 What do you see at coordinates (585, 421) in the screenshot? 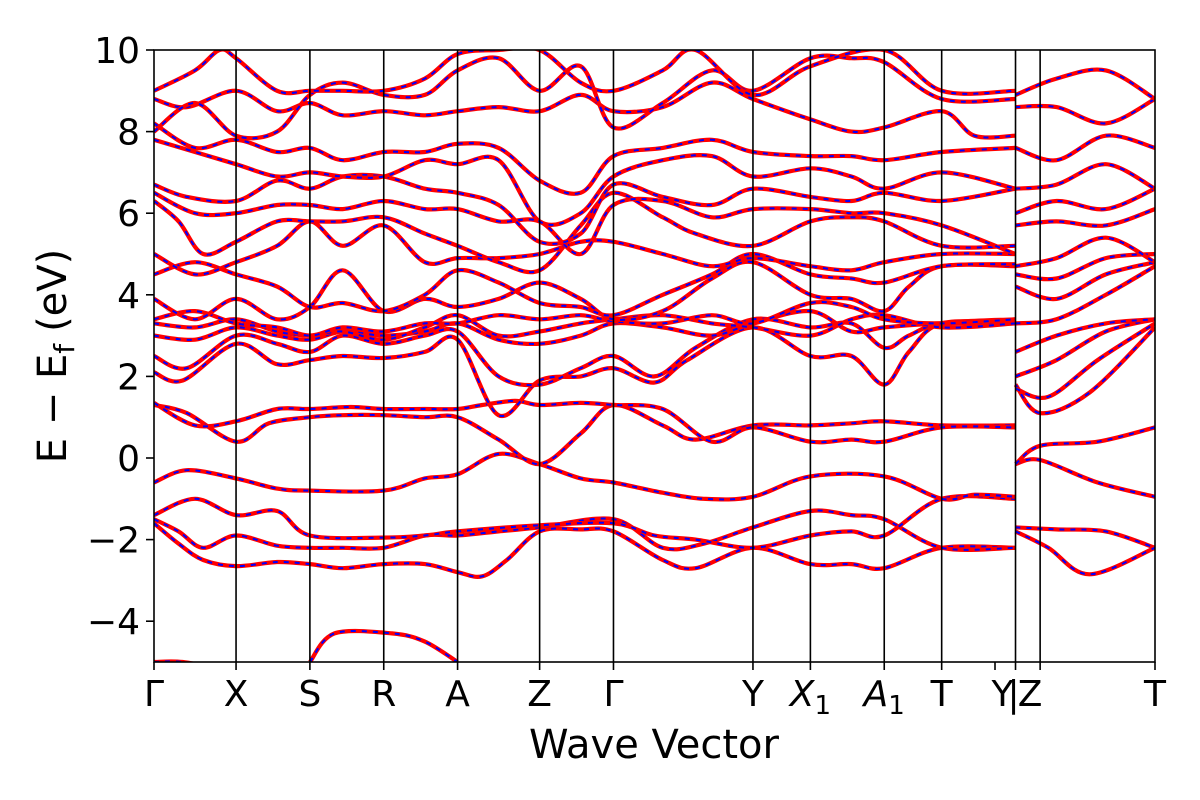
I see `band-7-dashed` at bounding box center [585, 421].